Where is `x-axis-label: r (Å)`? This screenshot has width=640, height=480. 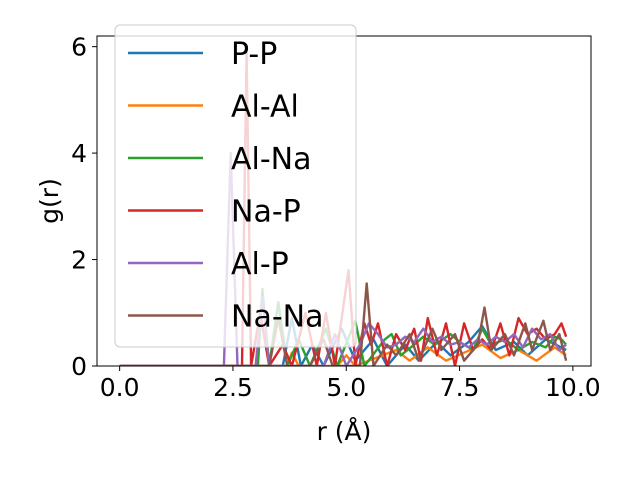 x-axis-label: r (Å) is located at coordinates (344, 431).